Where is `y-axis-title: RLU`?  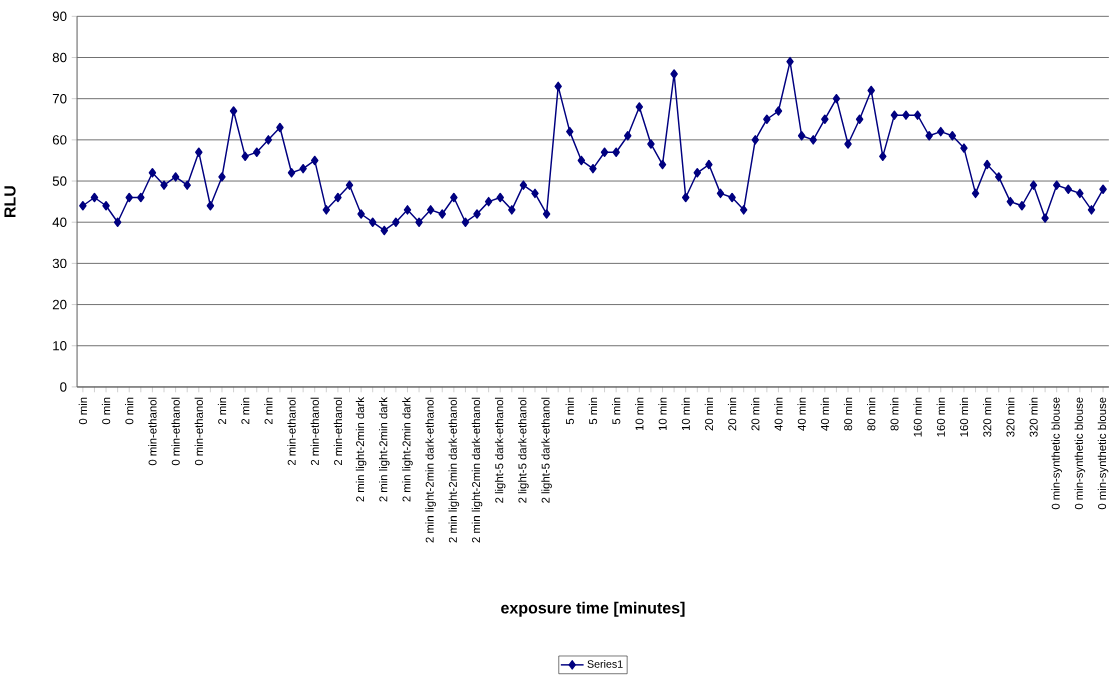
y-axis-title: RLU is located at coordinates (10, 202).